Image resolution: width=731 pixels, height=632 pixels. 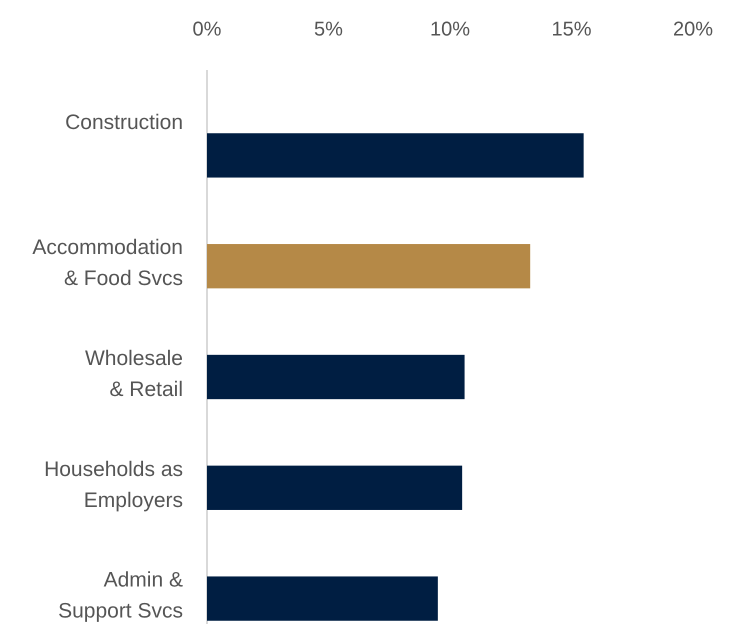 What do you see at coordinates (329, 29) in the screenshot?
I see `x-tick-label: 5%` at bounding box center [329, 29].